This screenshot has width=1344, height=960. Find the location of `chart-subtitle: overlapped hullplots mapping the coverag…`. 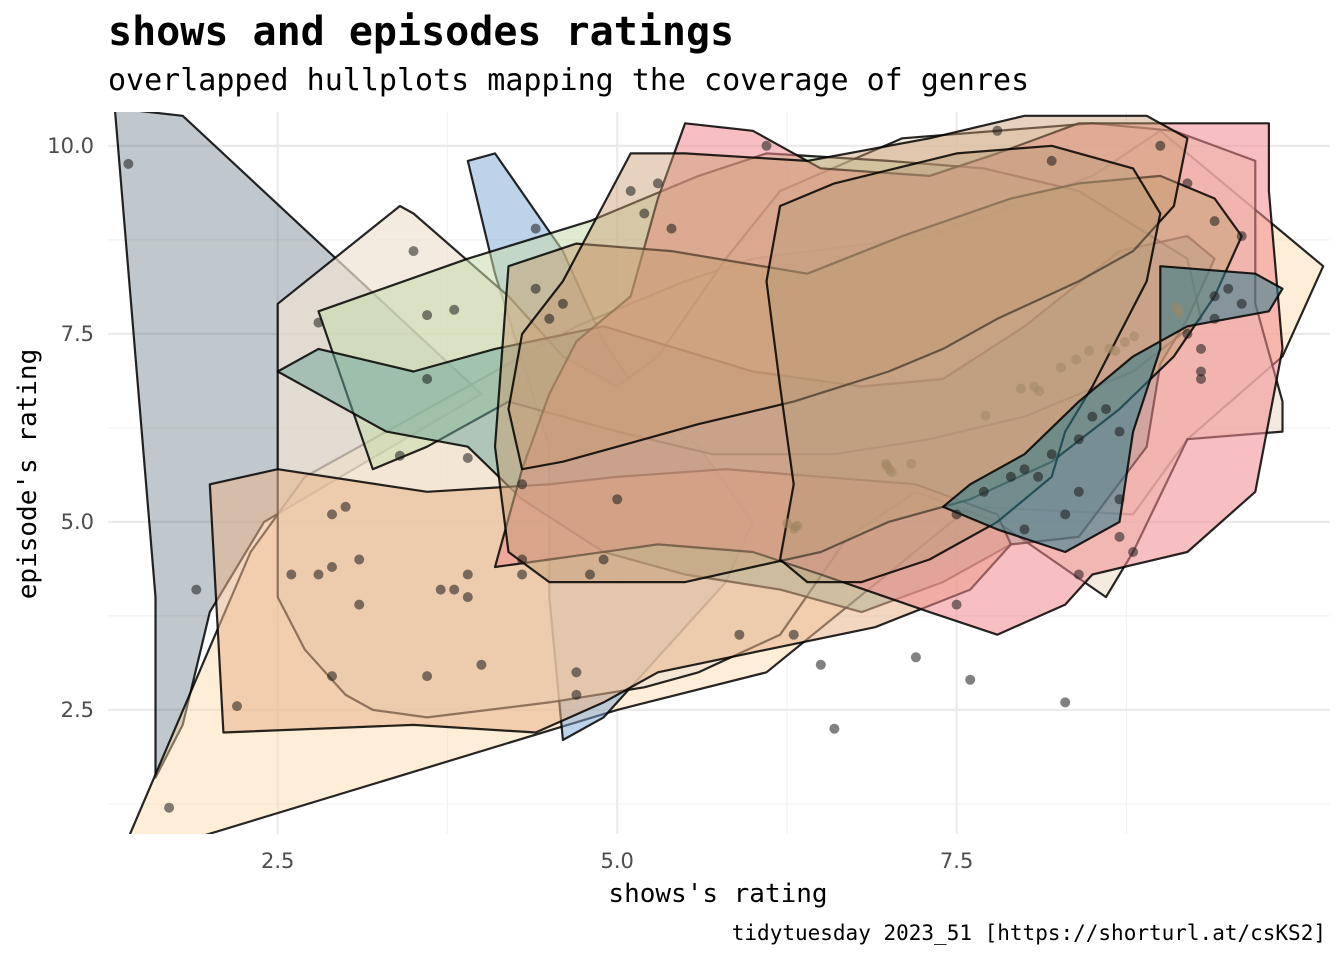

chart-subtitle: overlapped hullplots mapping the coverag… is located at coordinates (568, 80).